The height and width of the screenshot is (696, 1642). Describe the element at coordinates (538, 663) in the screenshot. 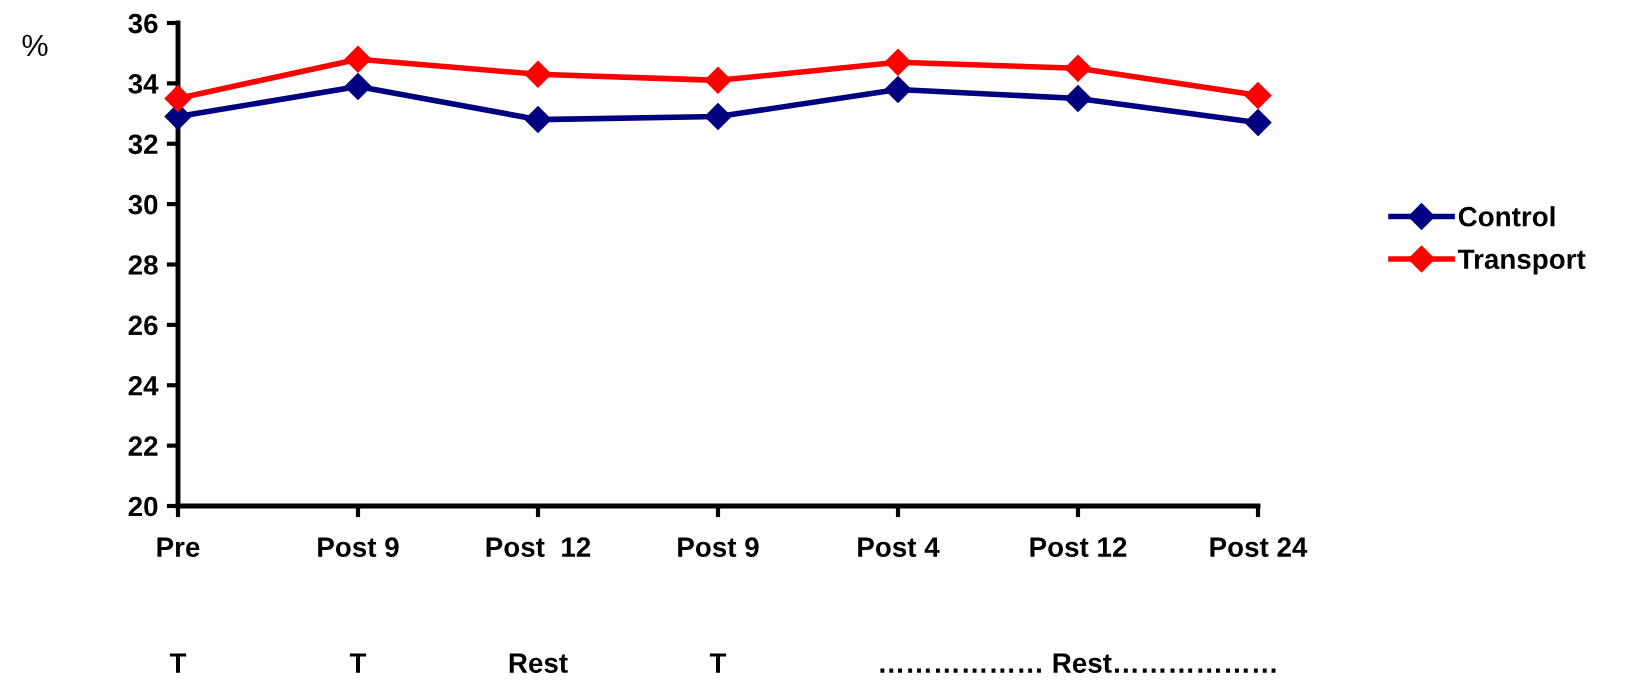

I see `text: Rest` at that location.